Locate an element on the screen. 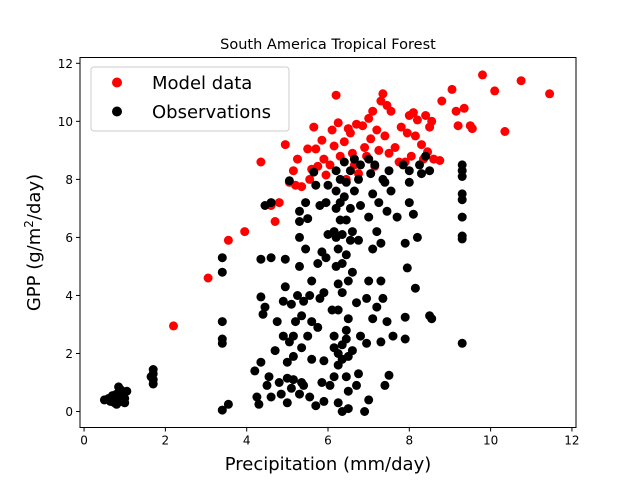 The width and height of the screenshot is (640, 480). legend-marker-observations is located at coordinates (117, 111).